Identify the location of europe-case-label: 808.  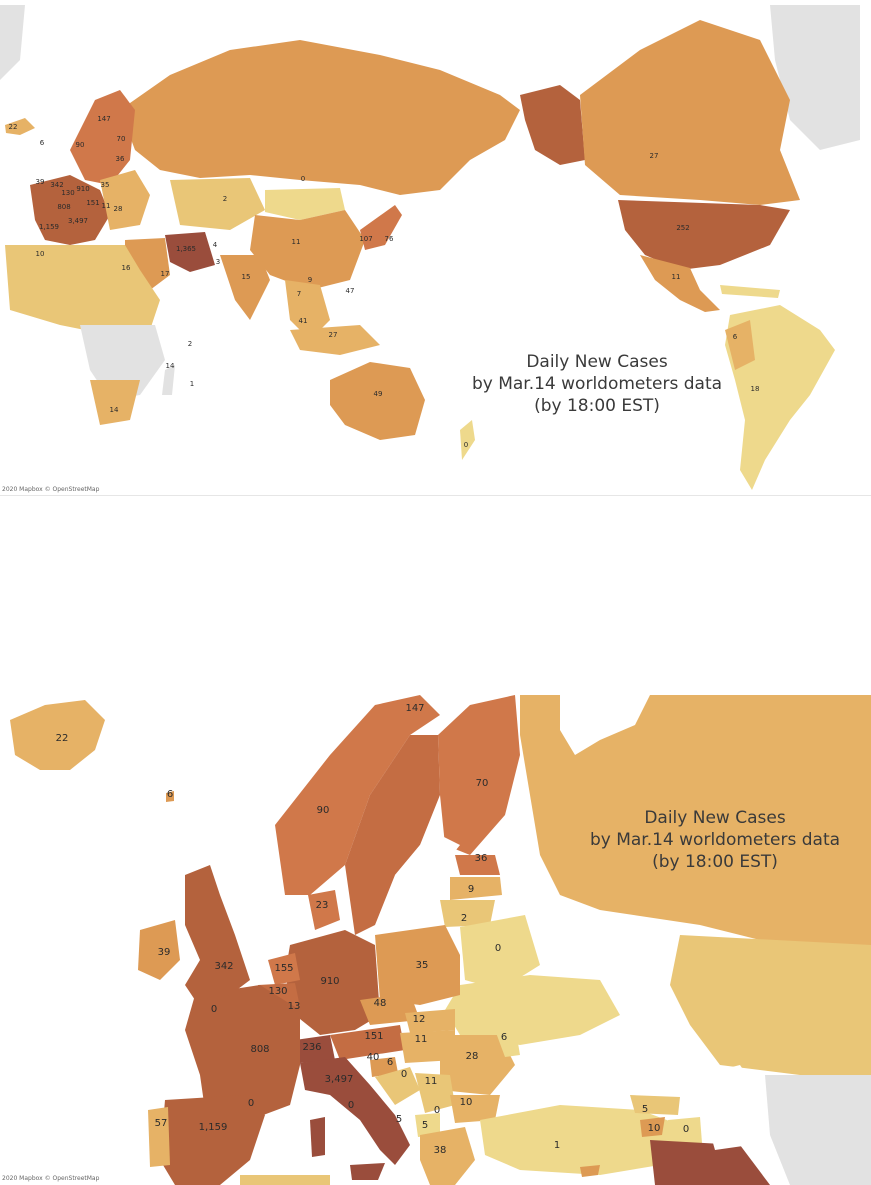
(259, 1049).